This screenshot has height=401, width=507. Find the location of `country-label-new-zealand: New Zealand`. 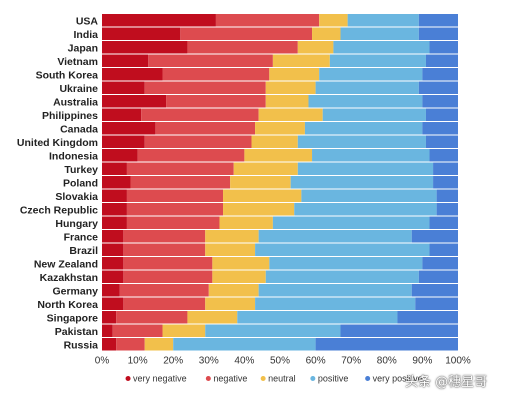

country-label-new-zealand: New Zealand is located at coordinates (66, 264).